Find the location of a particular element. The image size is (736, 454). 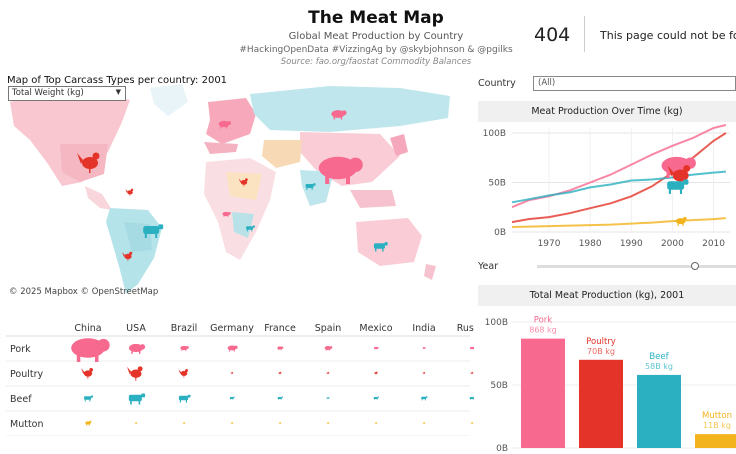

pork-bar is located at coordinates (543, 393).